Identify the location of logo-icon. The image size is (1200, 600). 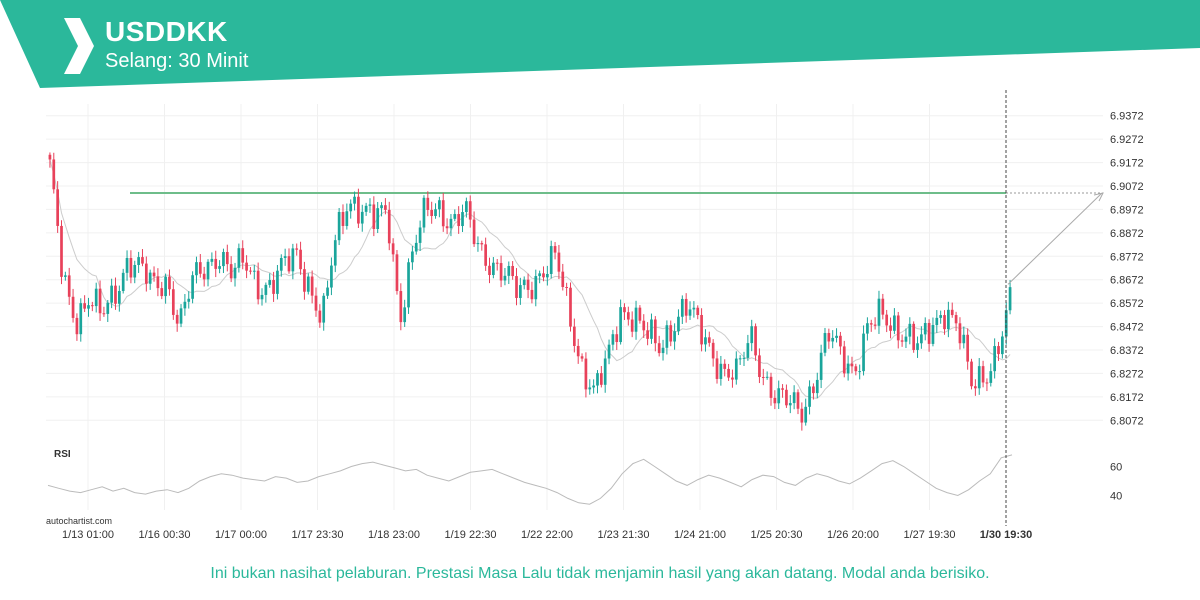
(79, 46).